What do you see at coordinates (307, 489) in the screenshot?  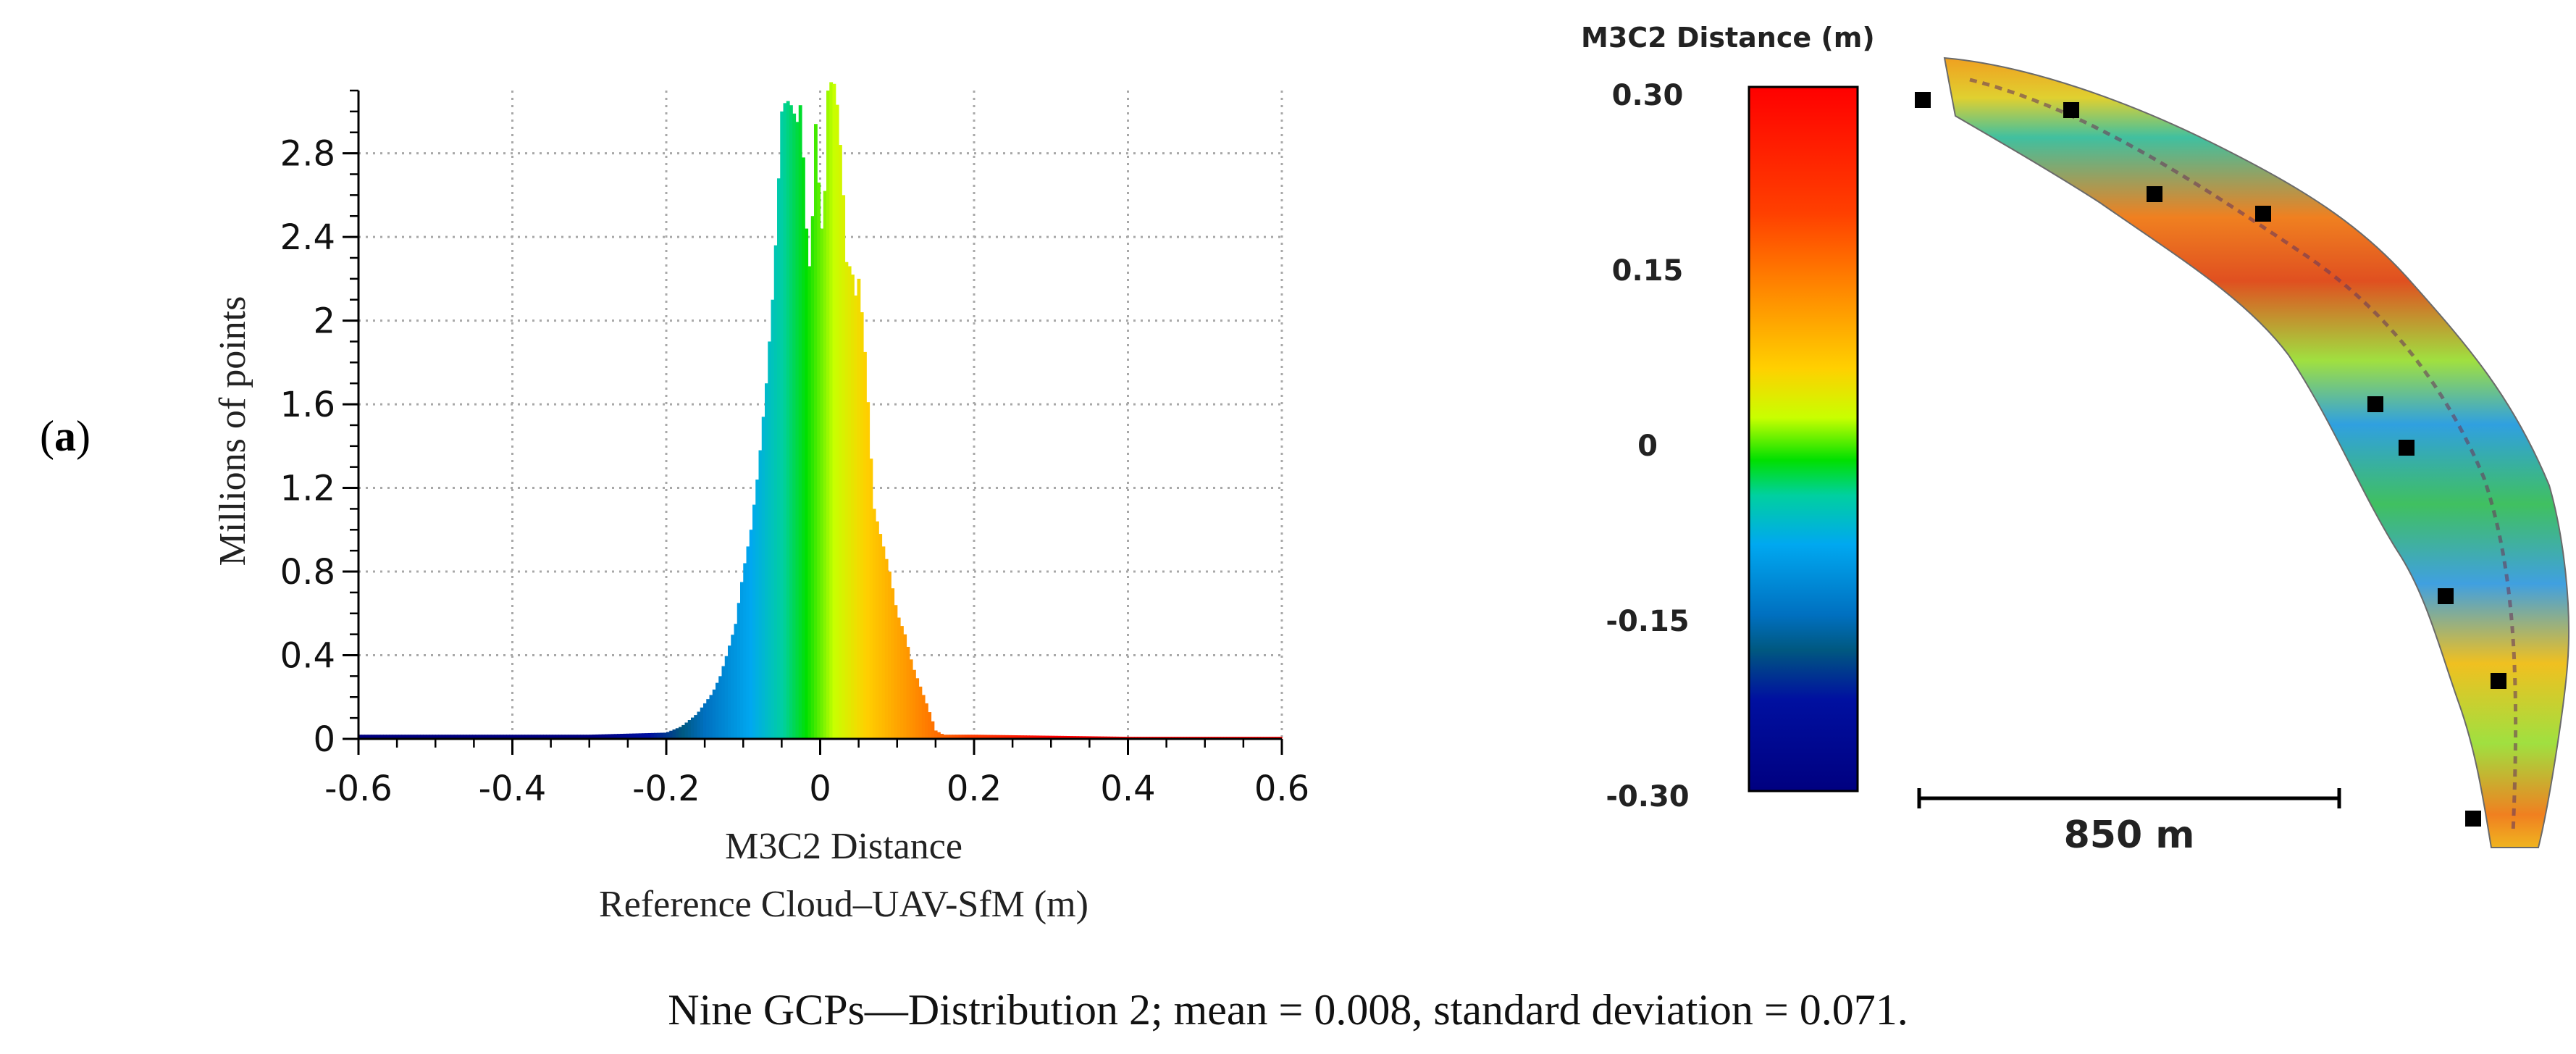 I see `y-tick-label: 1.2` at bounding box center [307, 489].